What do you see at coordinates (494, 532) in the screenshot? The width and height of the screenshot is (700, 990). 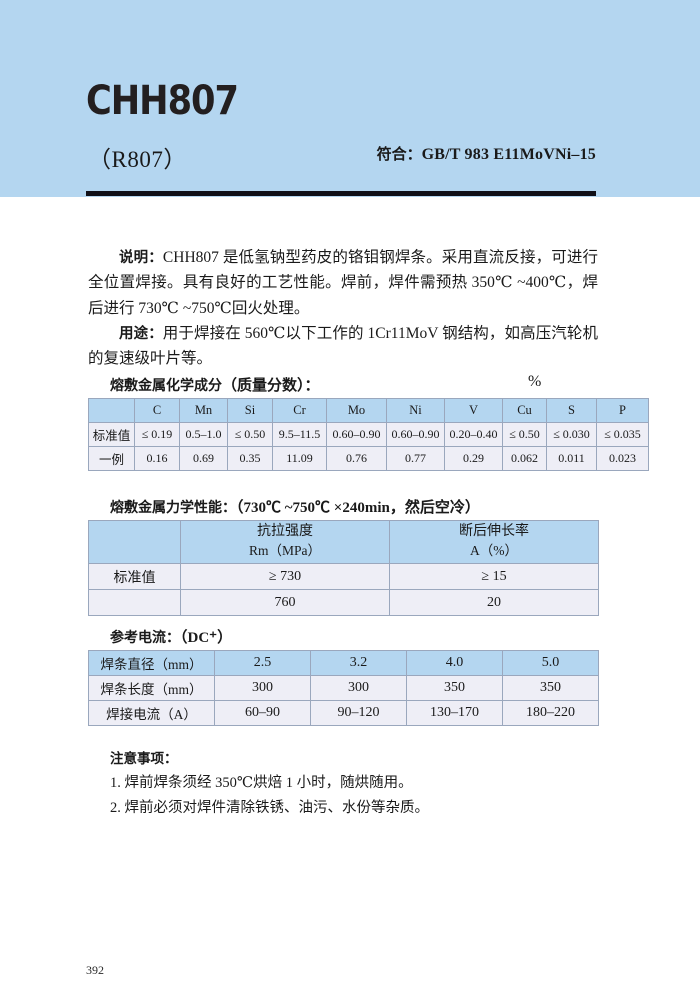 I see `mech-col-elongation-title: 断后伸长率` at bounding box center [494, 532].